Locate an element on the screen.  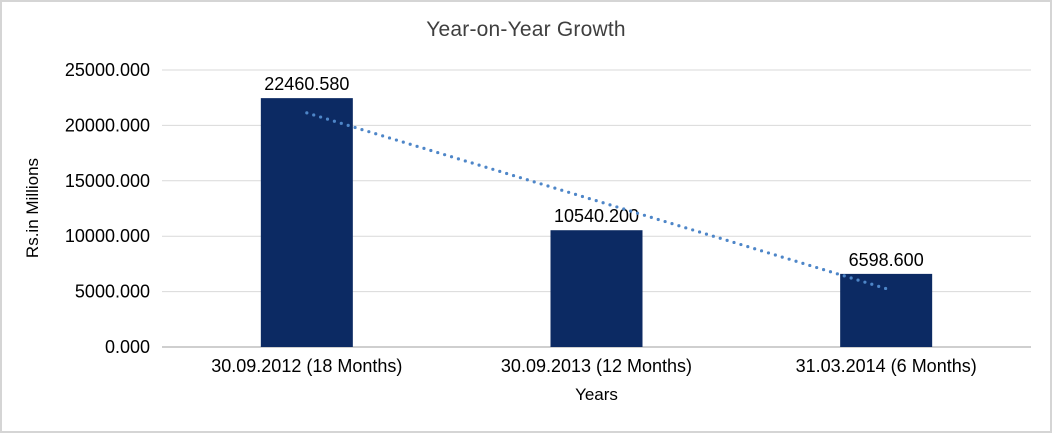
x-category-label: 31.03.2014 (6 Months) is located at coordinates (886, 366).